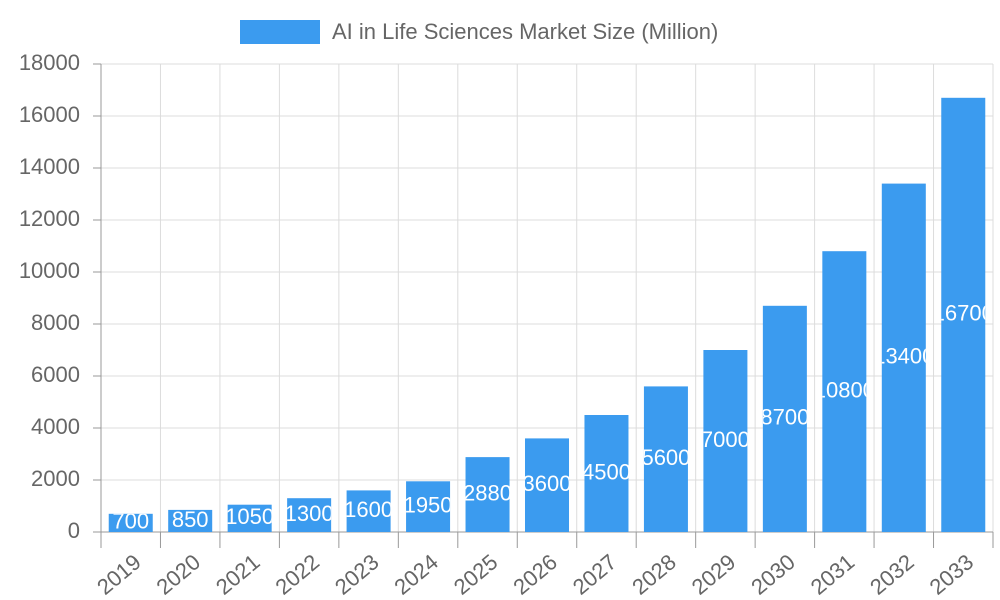  I want to click on y-tick-label: 8000, so click(55, 322).